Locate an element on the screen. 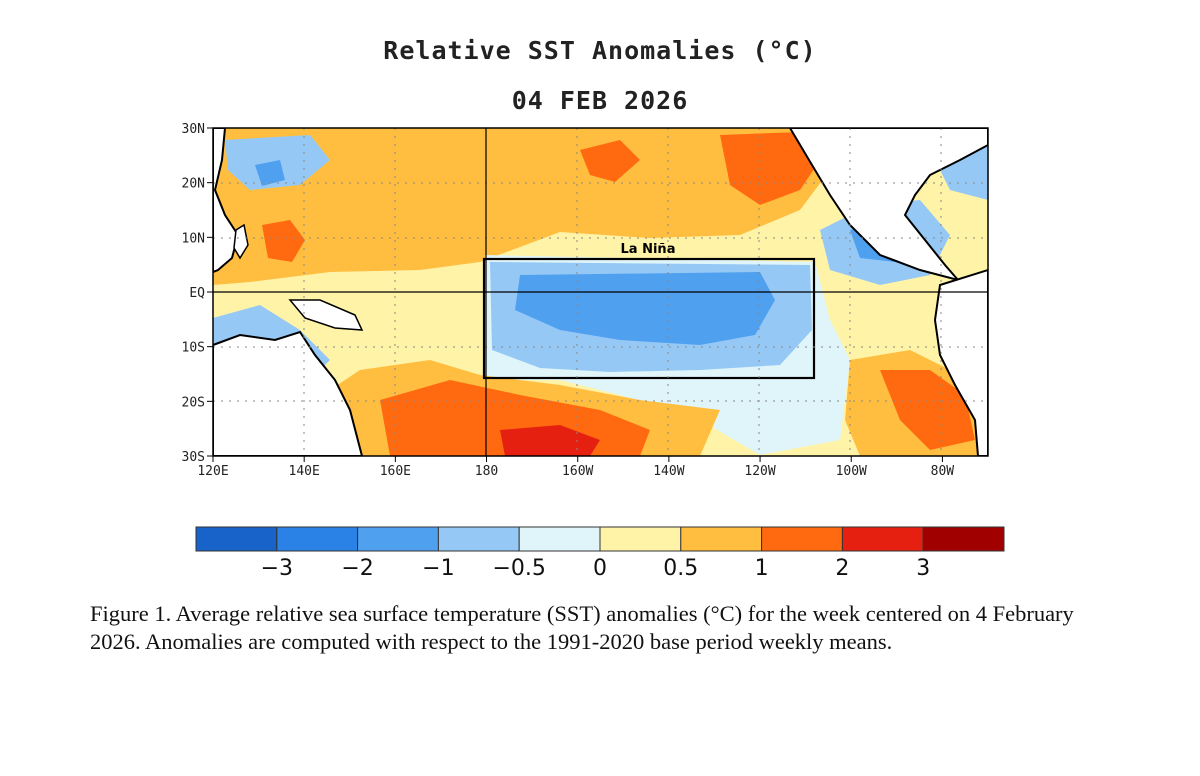 The width and height of the screenshot is (1200, 776). lon-tick-label: 180 is located at coordinates (486, 471).